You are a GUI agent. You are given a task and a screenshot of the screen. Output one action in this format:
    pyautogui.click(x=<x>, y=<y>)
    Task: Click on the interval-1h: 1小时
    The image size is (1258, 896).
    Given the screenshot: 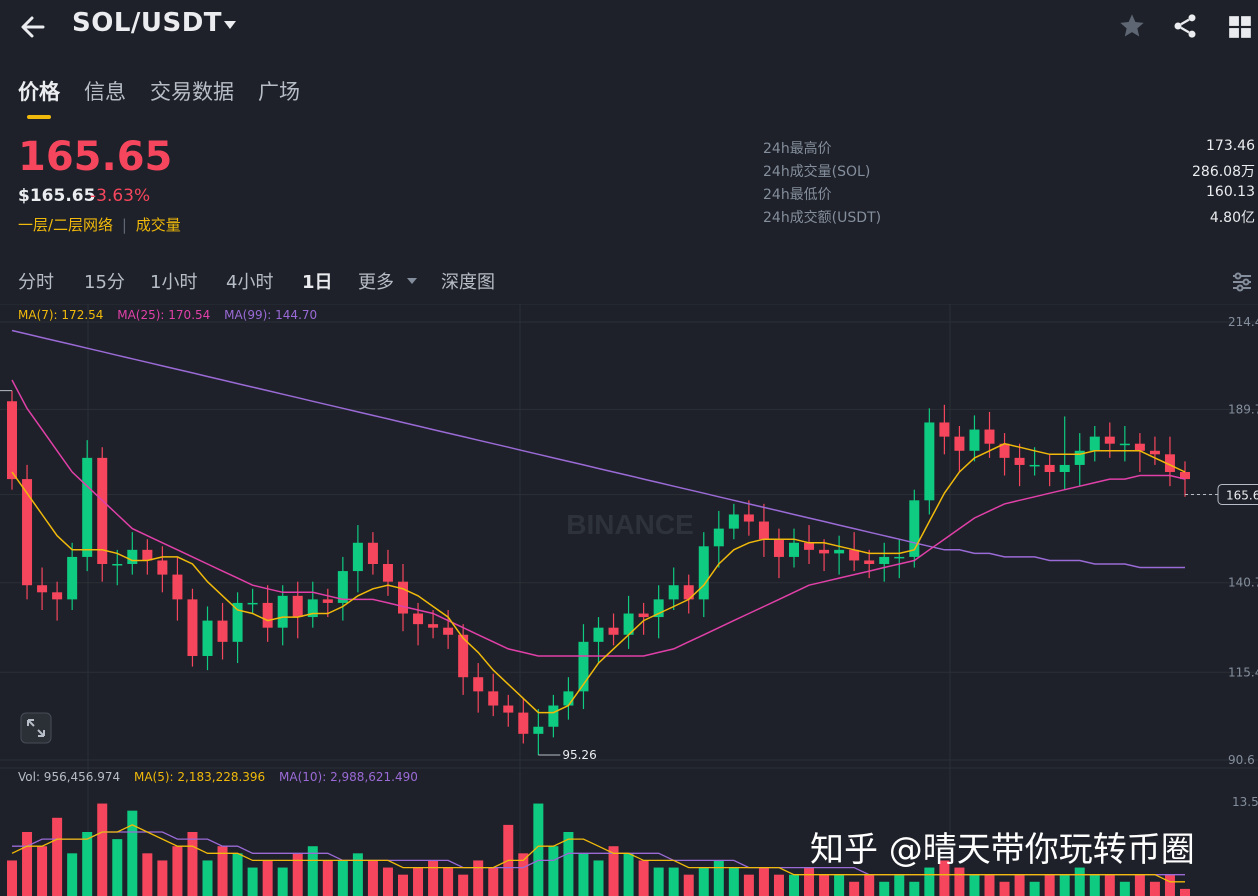 What is the action you would take?
    pyautogui.click(x=174, y=282)
    